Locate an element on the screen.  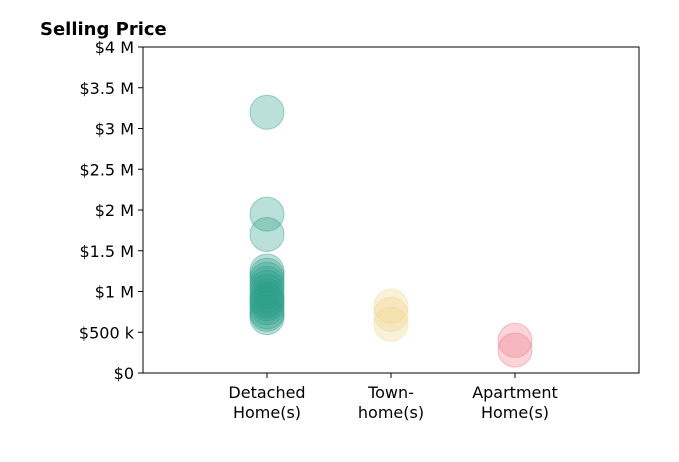
y-tick-label: $3.5 M is located at coordinates (106, 88).